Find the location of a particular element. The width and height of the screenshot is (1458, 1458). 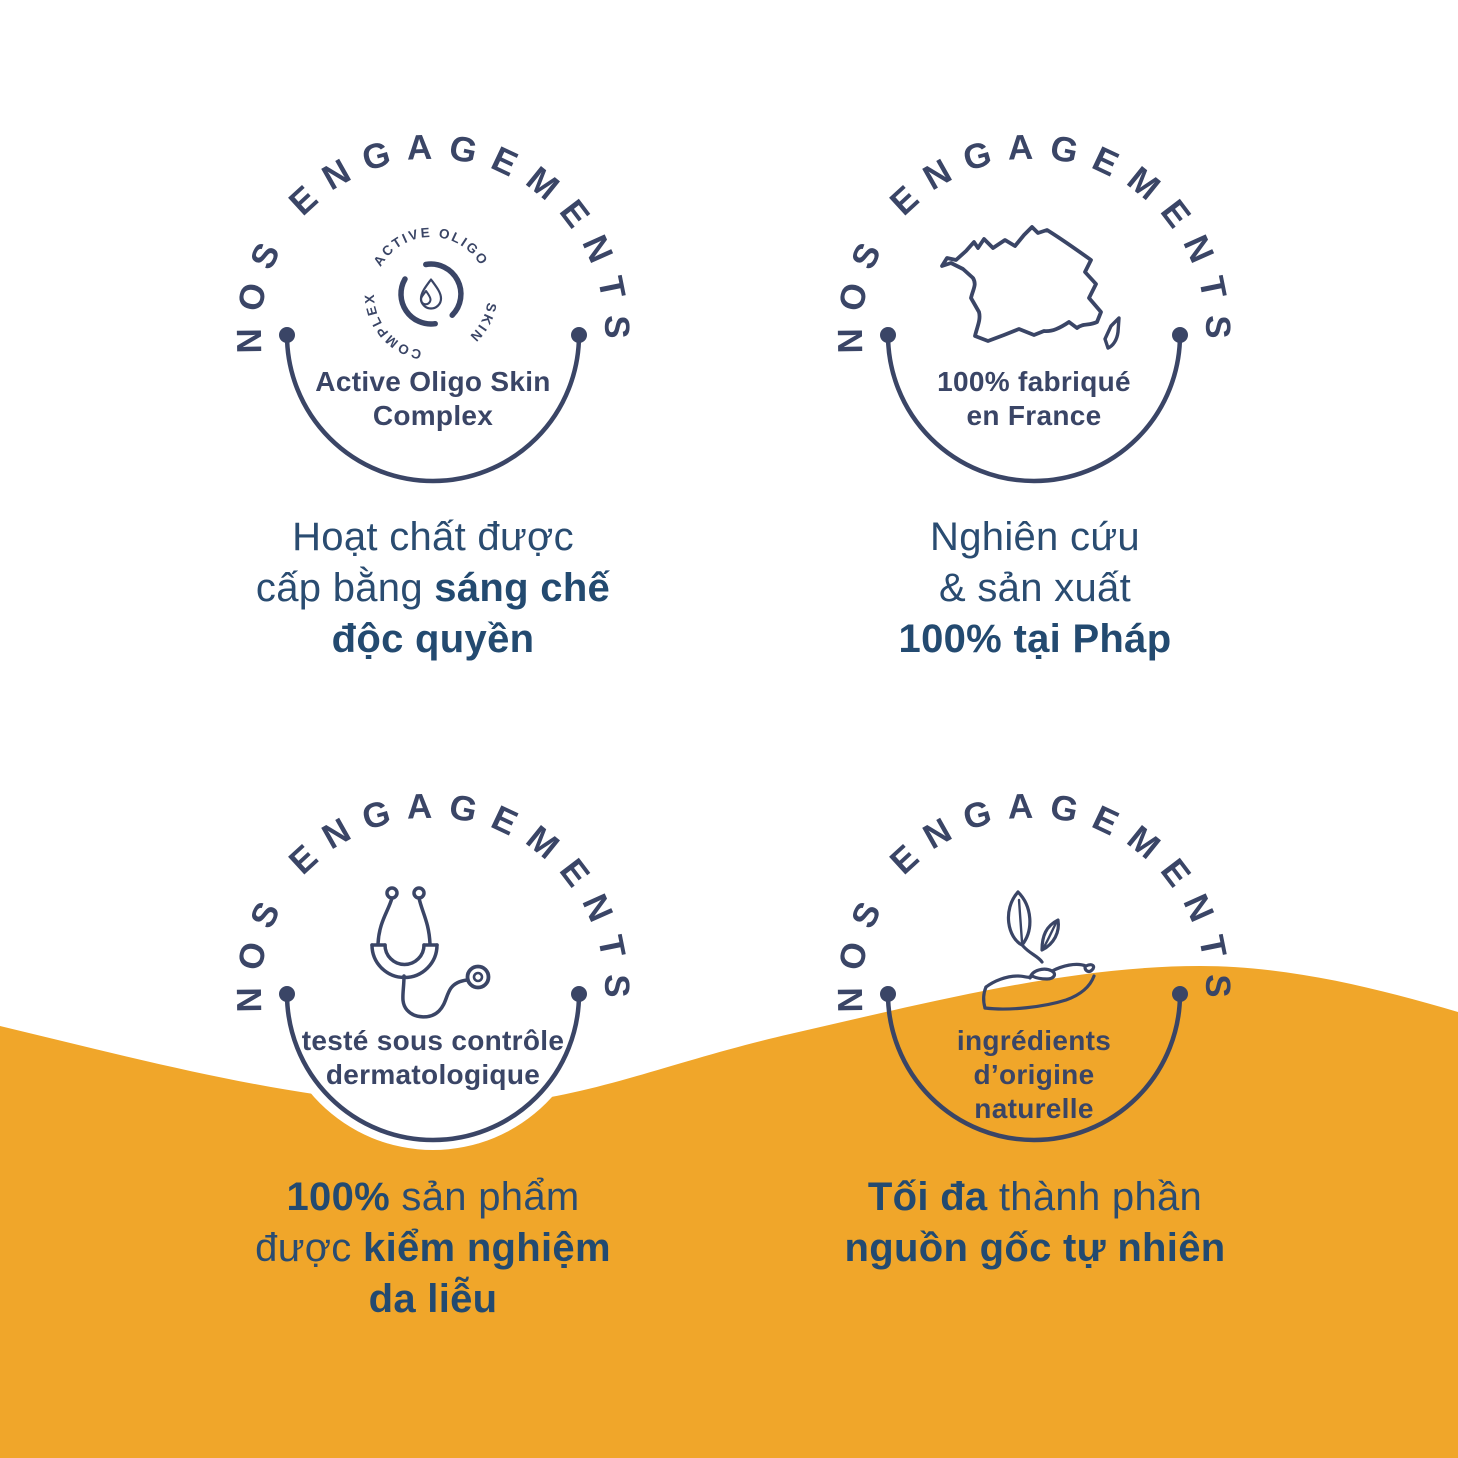

caption-line: Tối đa thành phần is located at coordinates (1035, 1197).